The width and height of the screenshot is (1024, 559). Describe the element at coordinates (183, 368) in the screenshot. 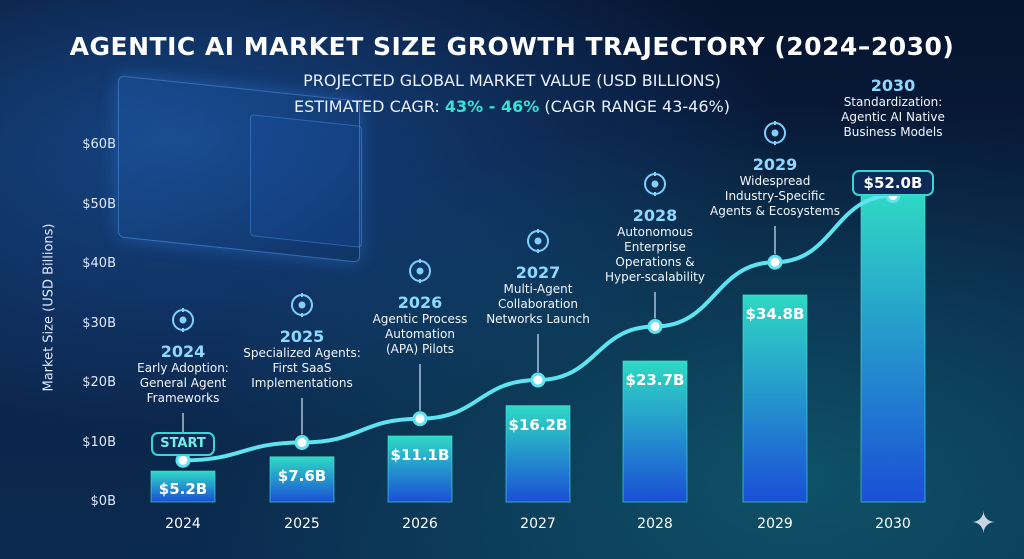

I see `milestone-text: Early Adoption:` at that location.